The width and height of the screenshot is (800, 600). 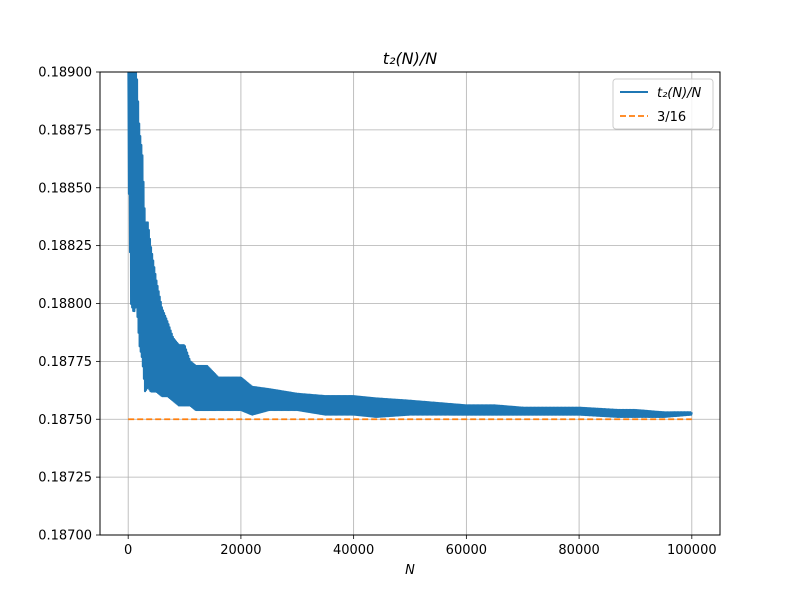 I want to click on y-tick-label: 0.18750, so click(x=65, y=420).